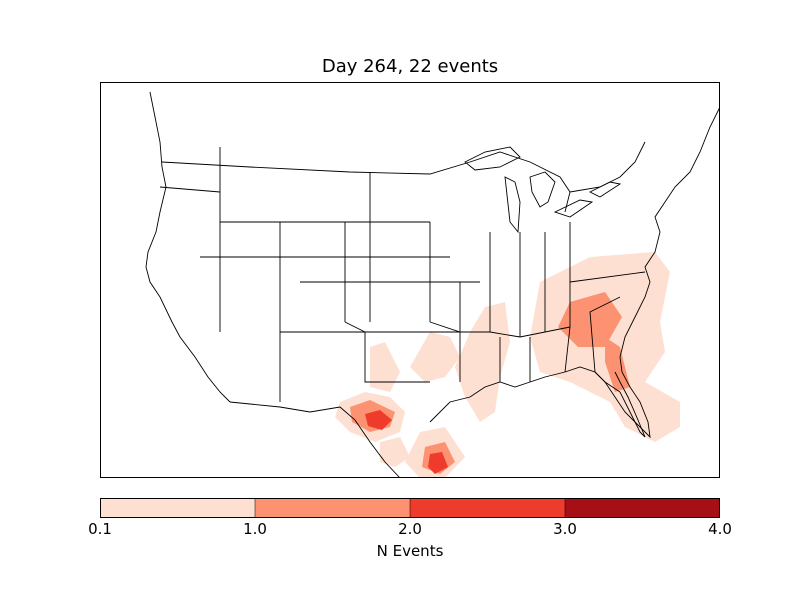 The height and width of the screenshot is (600, 800). What do you see at coordinates (255, 529) in the screenshot?
I see `colorbar-tick: 1.0` at bounding box center [255, 529].